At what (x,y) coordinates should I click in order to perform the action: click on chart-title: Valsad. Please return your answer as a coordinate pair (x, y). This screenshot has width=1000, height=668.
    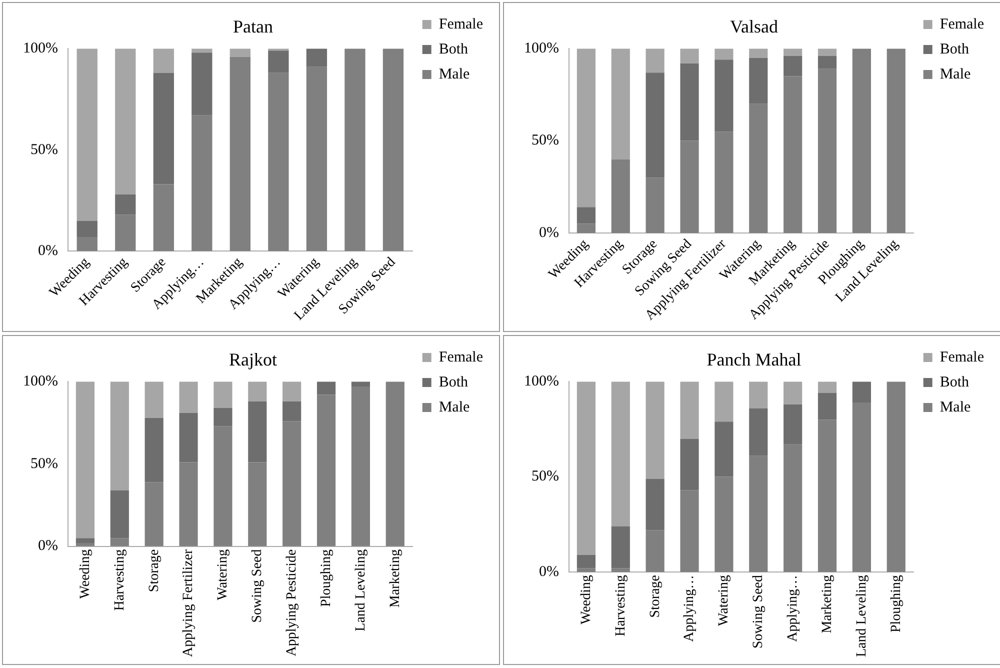
    Looking at the image, I should click on (754, 26).